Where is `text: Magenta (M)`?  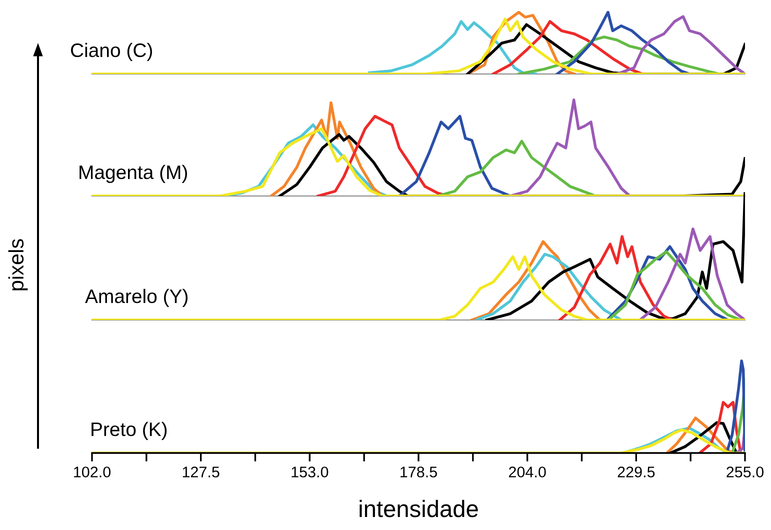
text: Magenta (M) is located at coordinates (134, 173).